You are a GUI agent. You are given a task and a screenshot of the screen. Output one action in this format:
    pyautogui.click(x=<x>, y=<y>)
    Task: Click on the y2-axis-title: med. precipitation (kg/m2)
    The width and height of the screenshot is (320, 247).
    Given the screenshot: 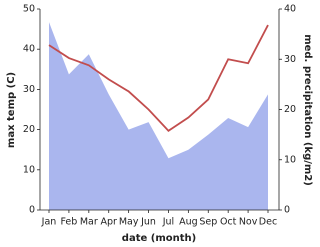 What is the action you would take?
    pyautogui.click(x=307, y=110)
    